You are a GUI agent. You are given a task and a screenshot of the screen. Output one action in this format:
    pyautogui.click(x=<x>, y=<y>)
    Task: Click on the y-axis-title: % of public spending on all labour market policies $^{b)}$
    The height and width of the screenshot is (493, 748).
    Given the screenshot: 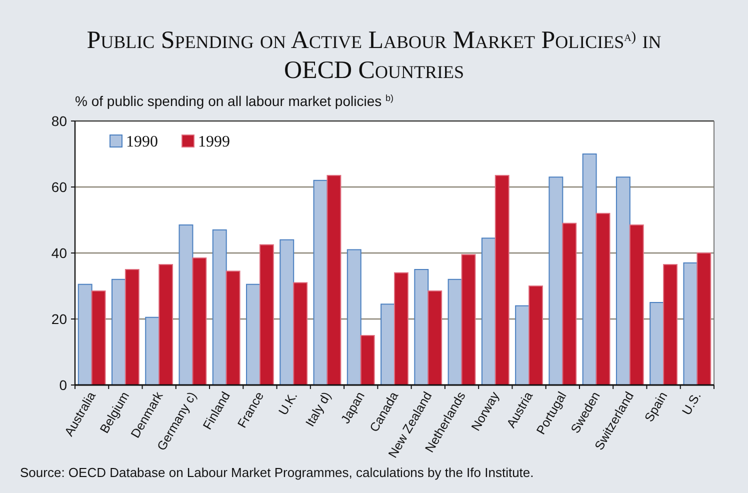 What is the action you would take?
    pyautogui.click(x=234, y=101)
    